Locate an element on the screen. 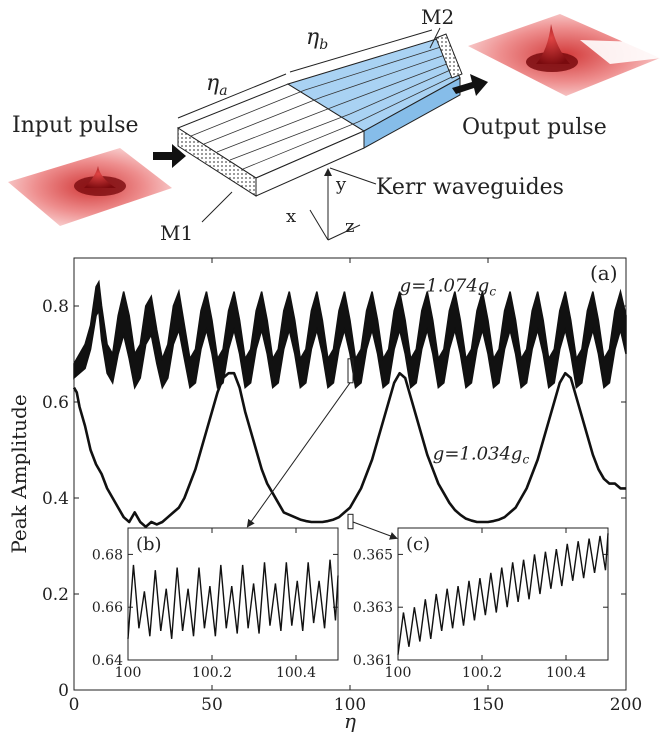 This screenshot has height=736, width=668. mirror-m2 is located at coordinates (449, 56).